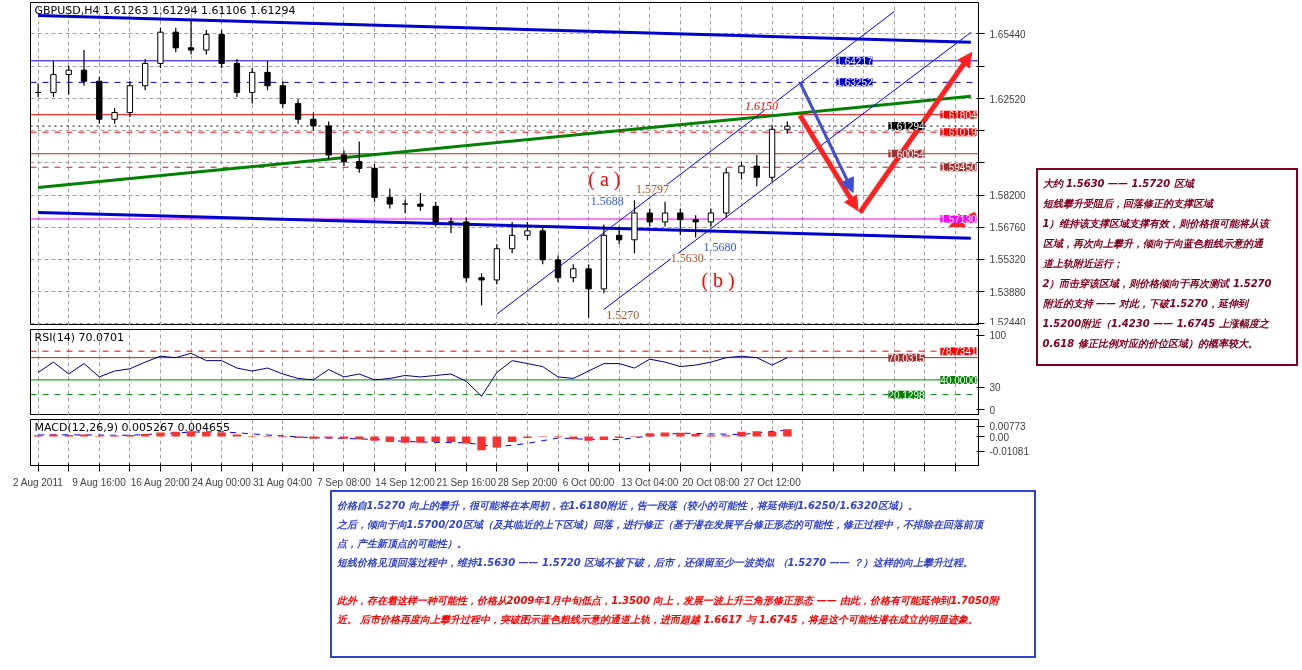  I want to click on y-tick-label: 1.56760, so click(1008, 228).